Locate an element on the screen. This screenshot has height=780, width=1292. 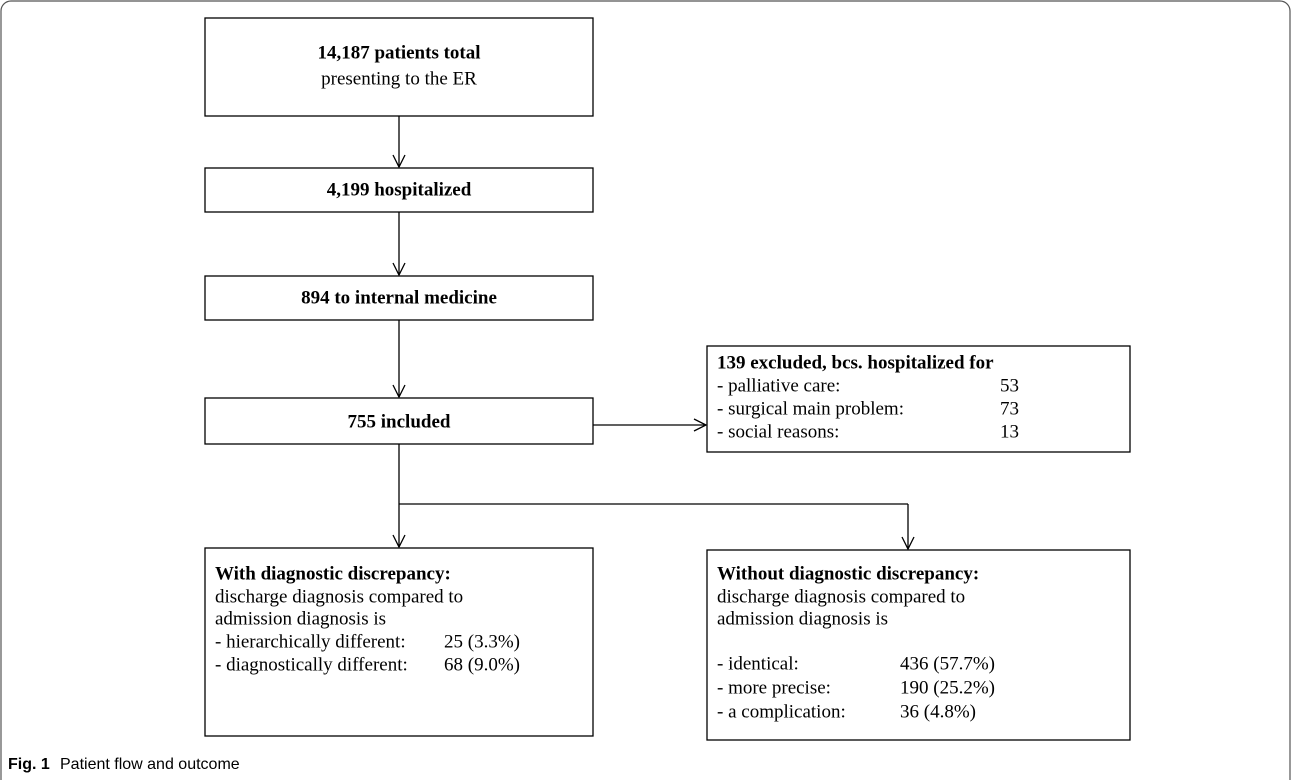
item-value: 25 (3.3%) is located at coordinates (482, 641).